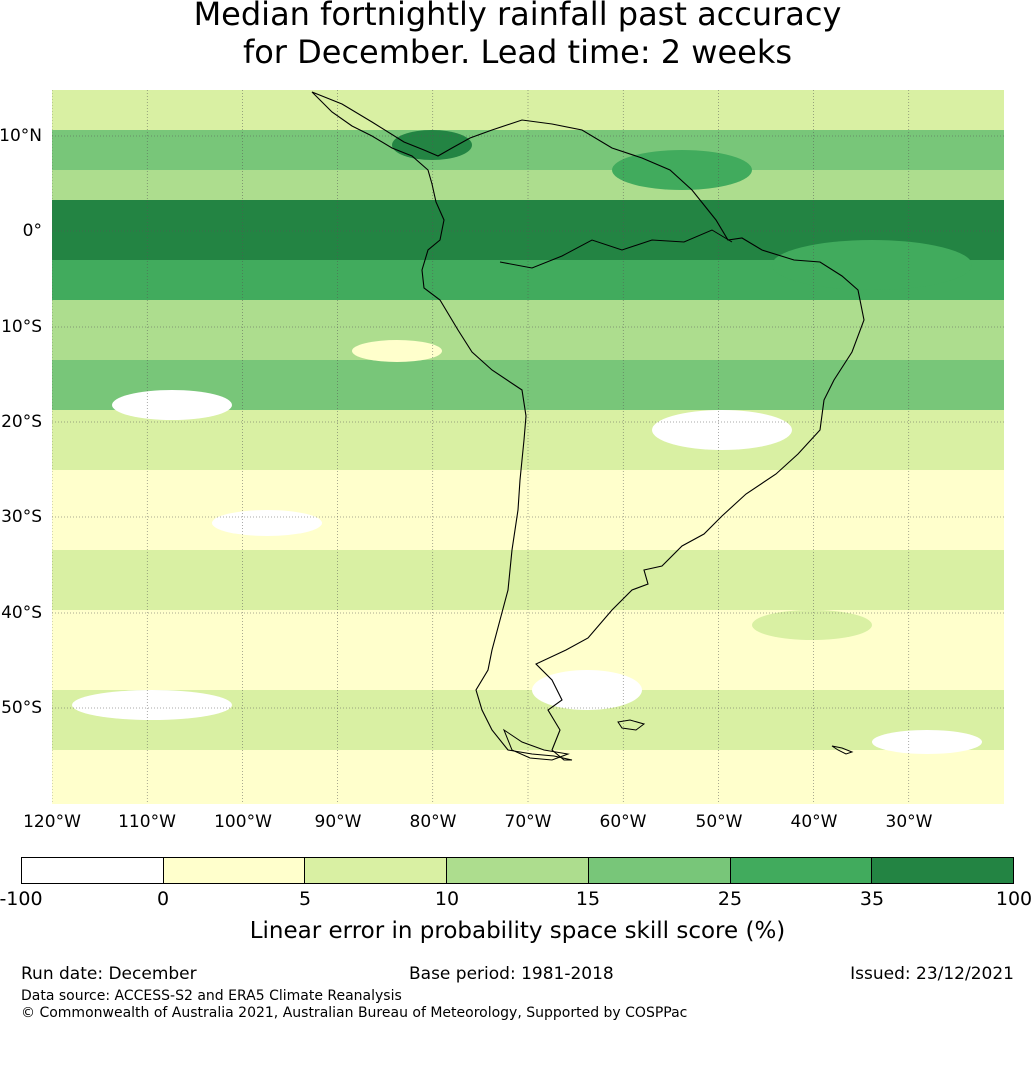 The width and height of the screenshot is (1035, 1065). What do you see at coordinates (872, 899) in the screenshot?
I see `colorbar-tick-35: 35` at bounding box center [872, 899].